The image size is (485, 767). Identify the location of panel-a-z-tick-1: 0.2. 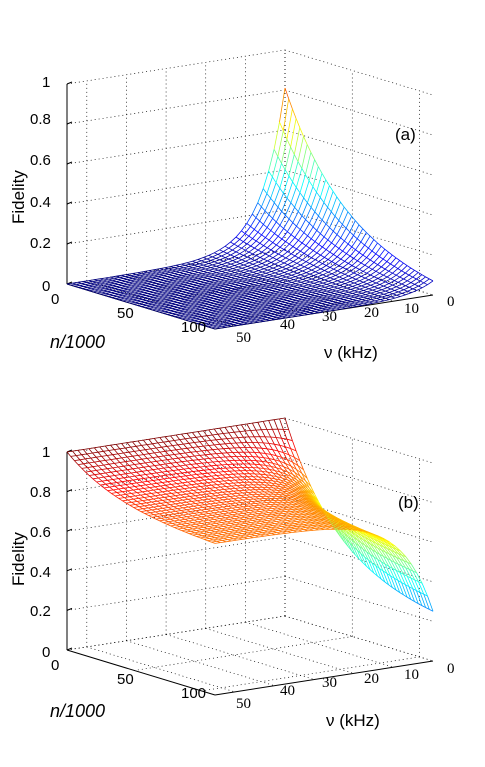
(40, 243).